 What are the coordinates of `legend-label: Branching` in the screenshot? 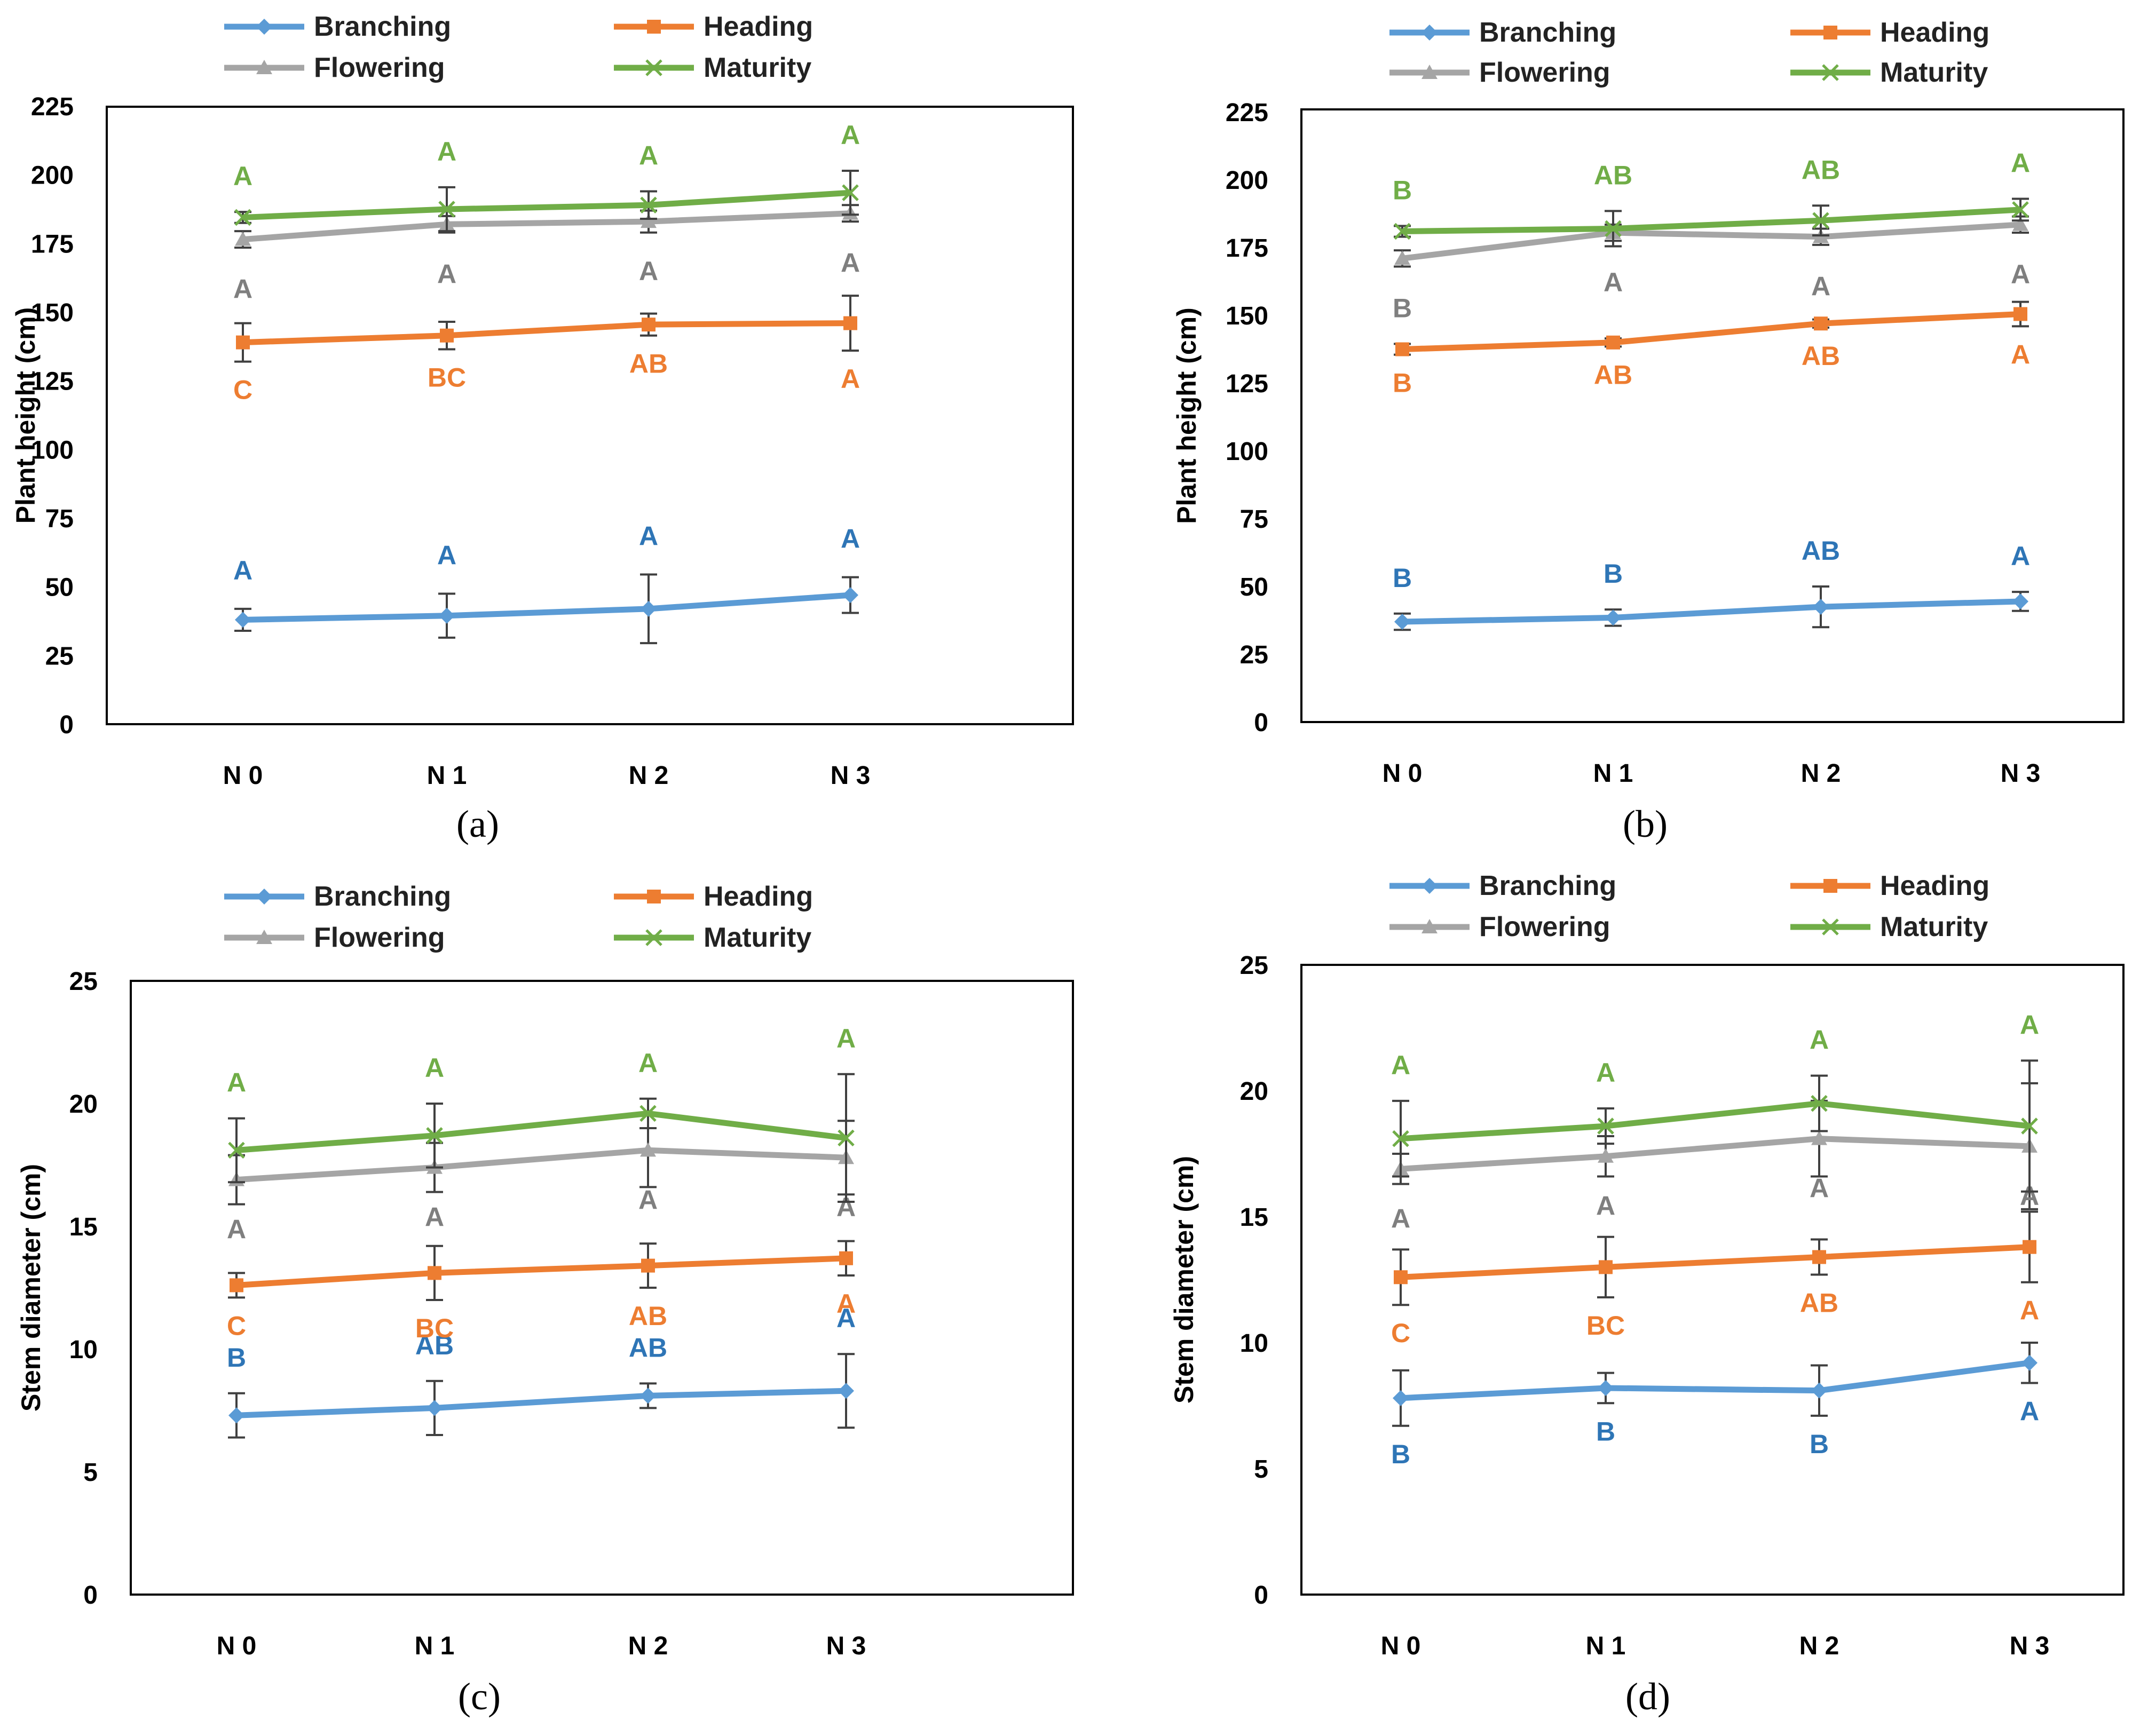 It's located at (382, 897).